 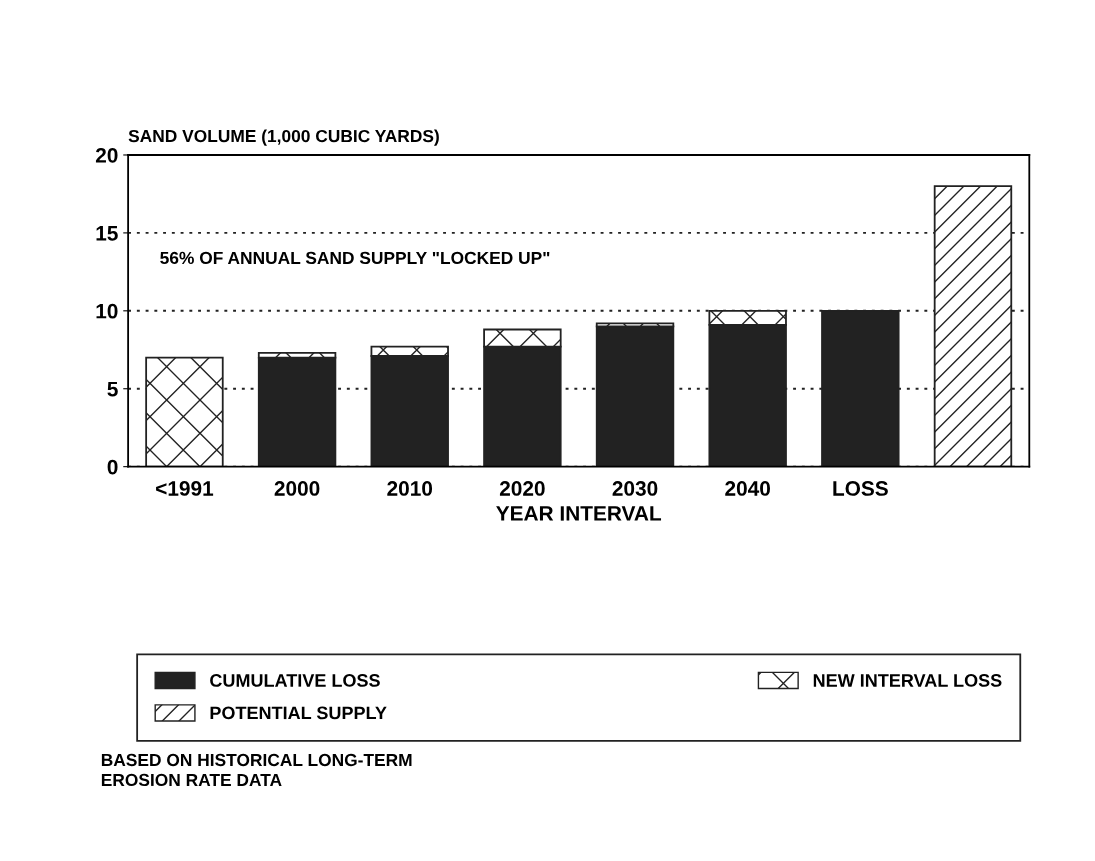 What do you see at coordinates (107, 233) in the screenshot?
I see `y-tick-label: 15` at bounding box center [107, 233].